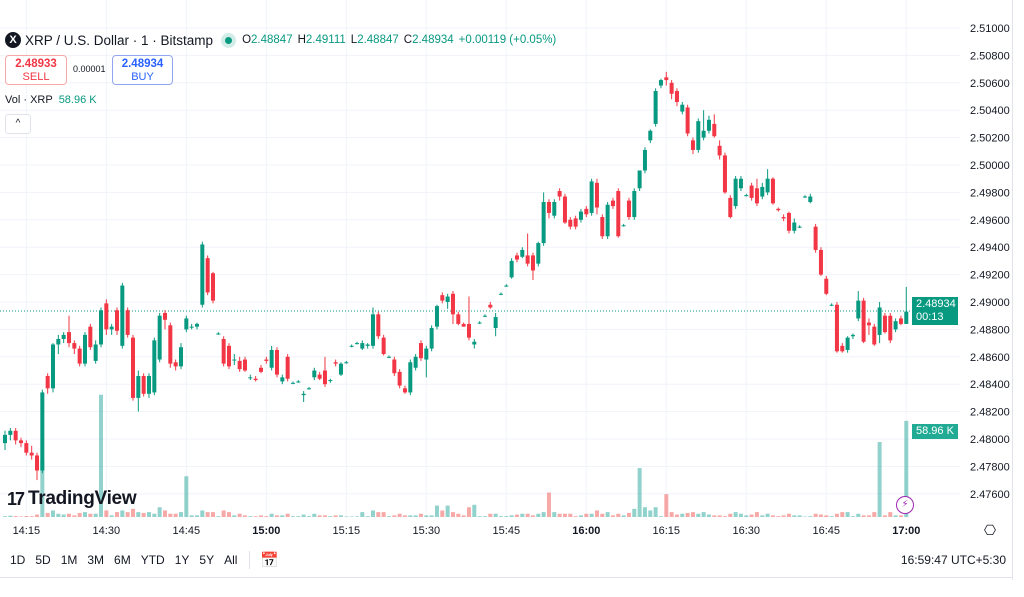 The width and height of the screenshot is (1024, 597). Describe the element at coordinates (96, 560) in the screenshot. I see `range-3m: 3M` at that location.